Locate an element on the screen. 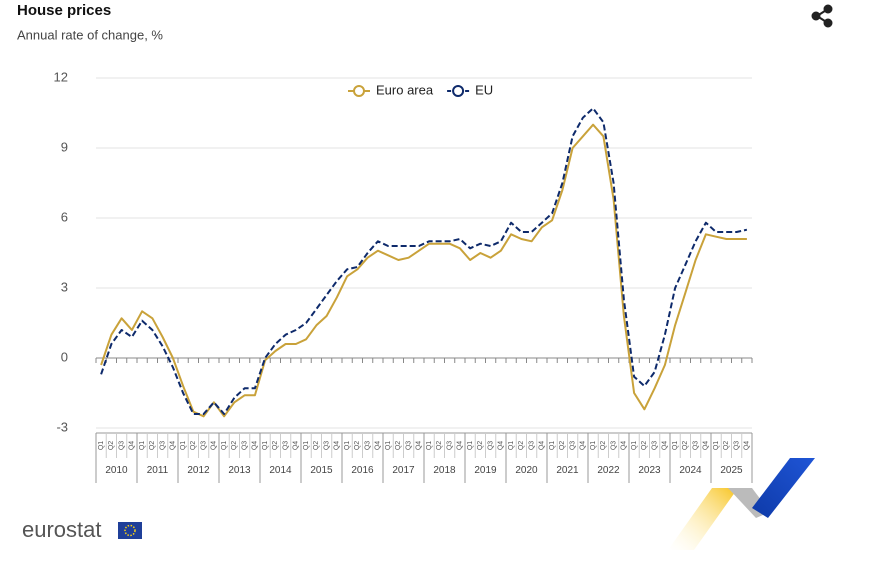 The image size is (869, 562). y-tick-label: 3 is located at coordinates (64, 286).